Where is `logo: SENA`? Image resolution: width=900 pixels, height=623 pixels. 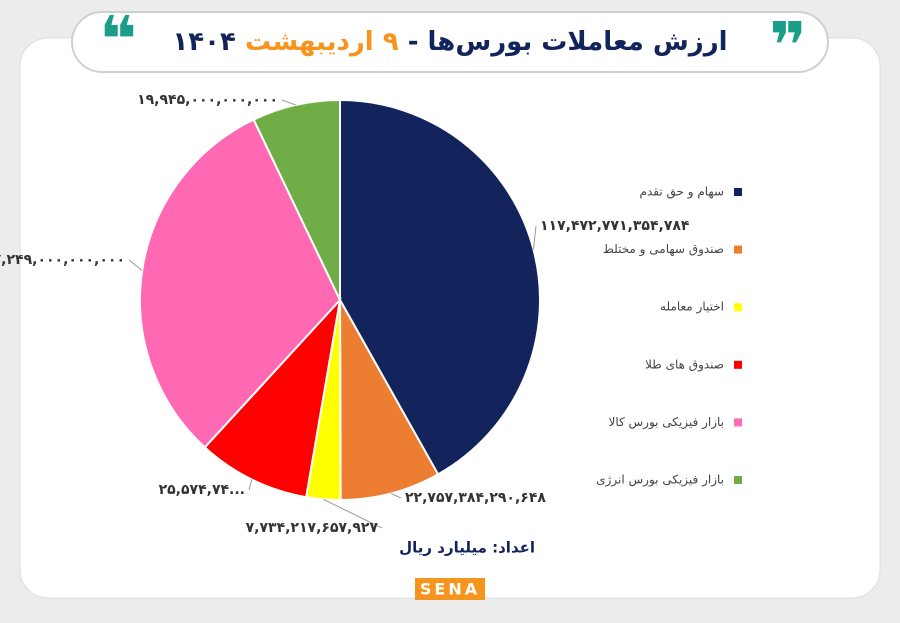 logo: SENA is located at coordinates (450, 589).